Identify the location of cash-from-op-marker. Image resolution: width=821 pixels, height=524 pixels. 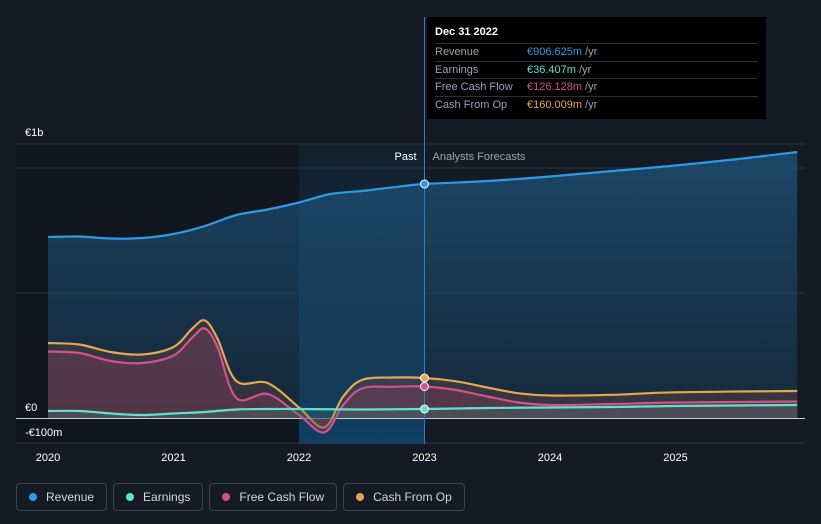
(424, 378).